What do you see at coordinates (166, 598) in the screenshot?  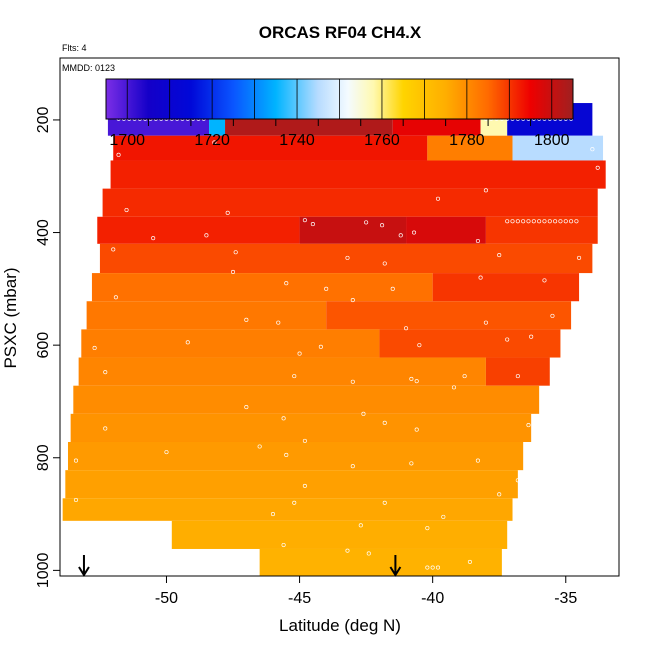 I see `x-tick-label: -50` at bounding box center [166, 598].